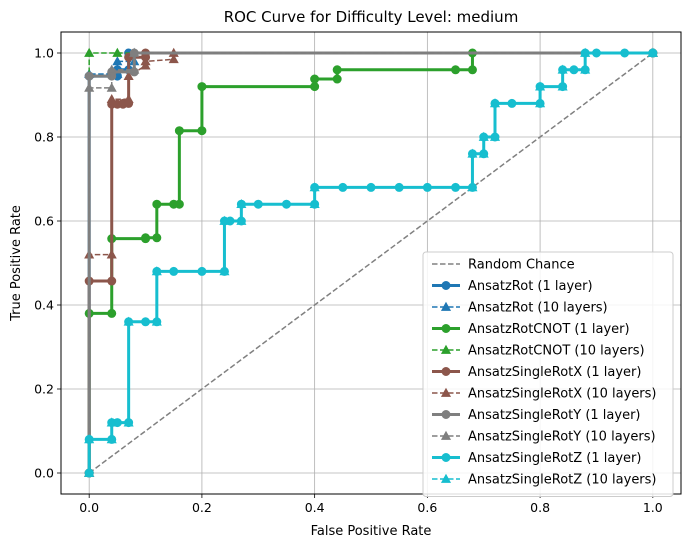  What do you see at coordinates (653, 507) in the screenshot?
I see `x-tick-label: 1.0` at bounding box center [653, 507].